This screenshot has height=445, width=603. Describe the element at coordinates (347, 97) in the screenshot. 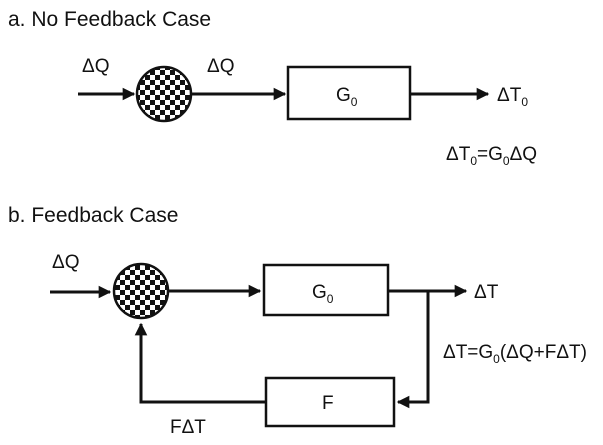

I see `panel-a-g0-label: G0` at that location.